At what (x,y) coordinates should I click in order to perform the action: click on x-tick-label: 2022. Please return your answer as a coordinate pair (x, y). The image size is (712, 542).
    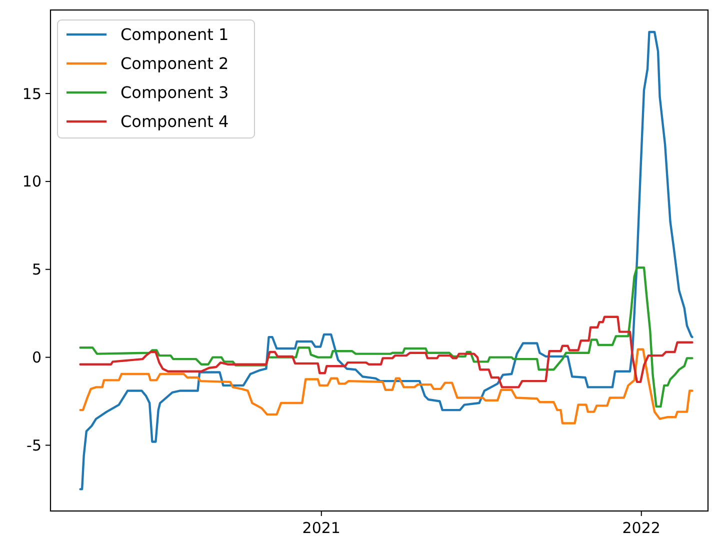
    Looking at the image, I should click on (641, 528).